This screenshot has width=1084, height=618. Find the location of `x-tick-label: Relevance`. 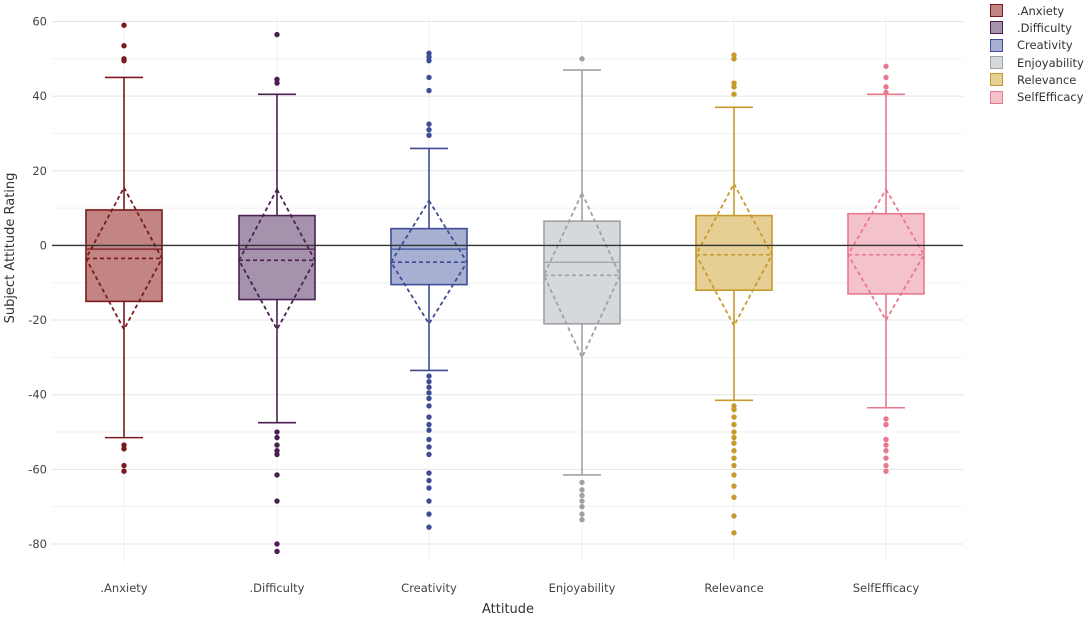

x-tick-label: Relevance is located at coordinates (733, 588).